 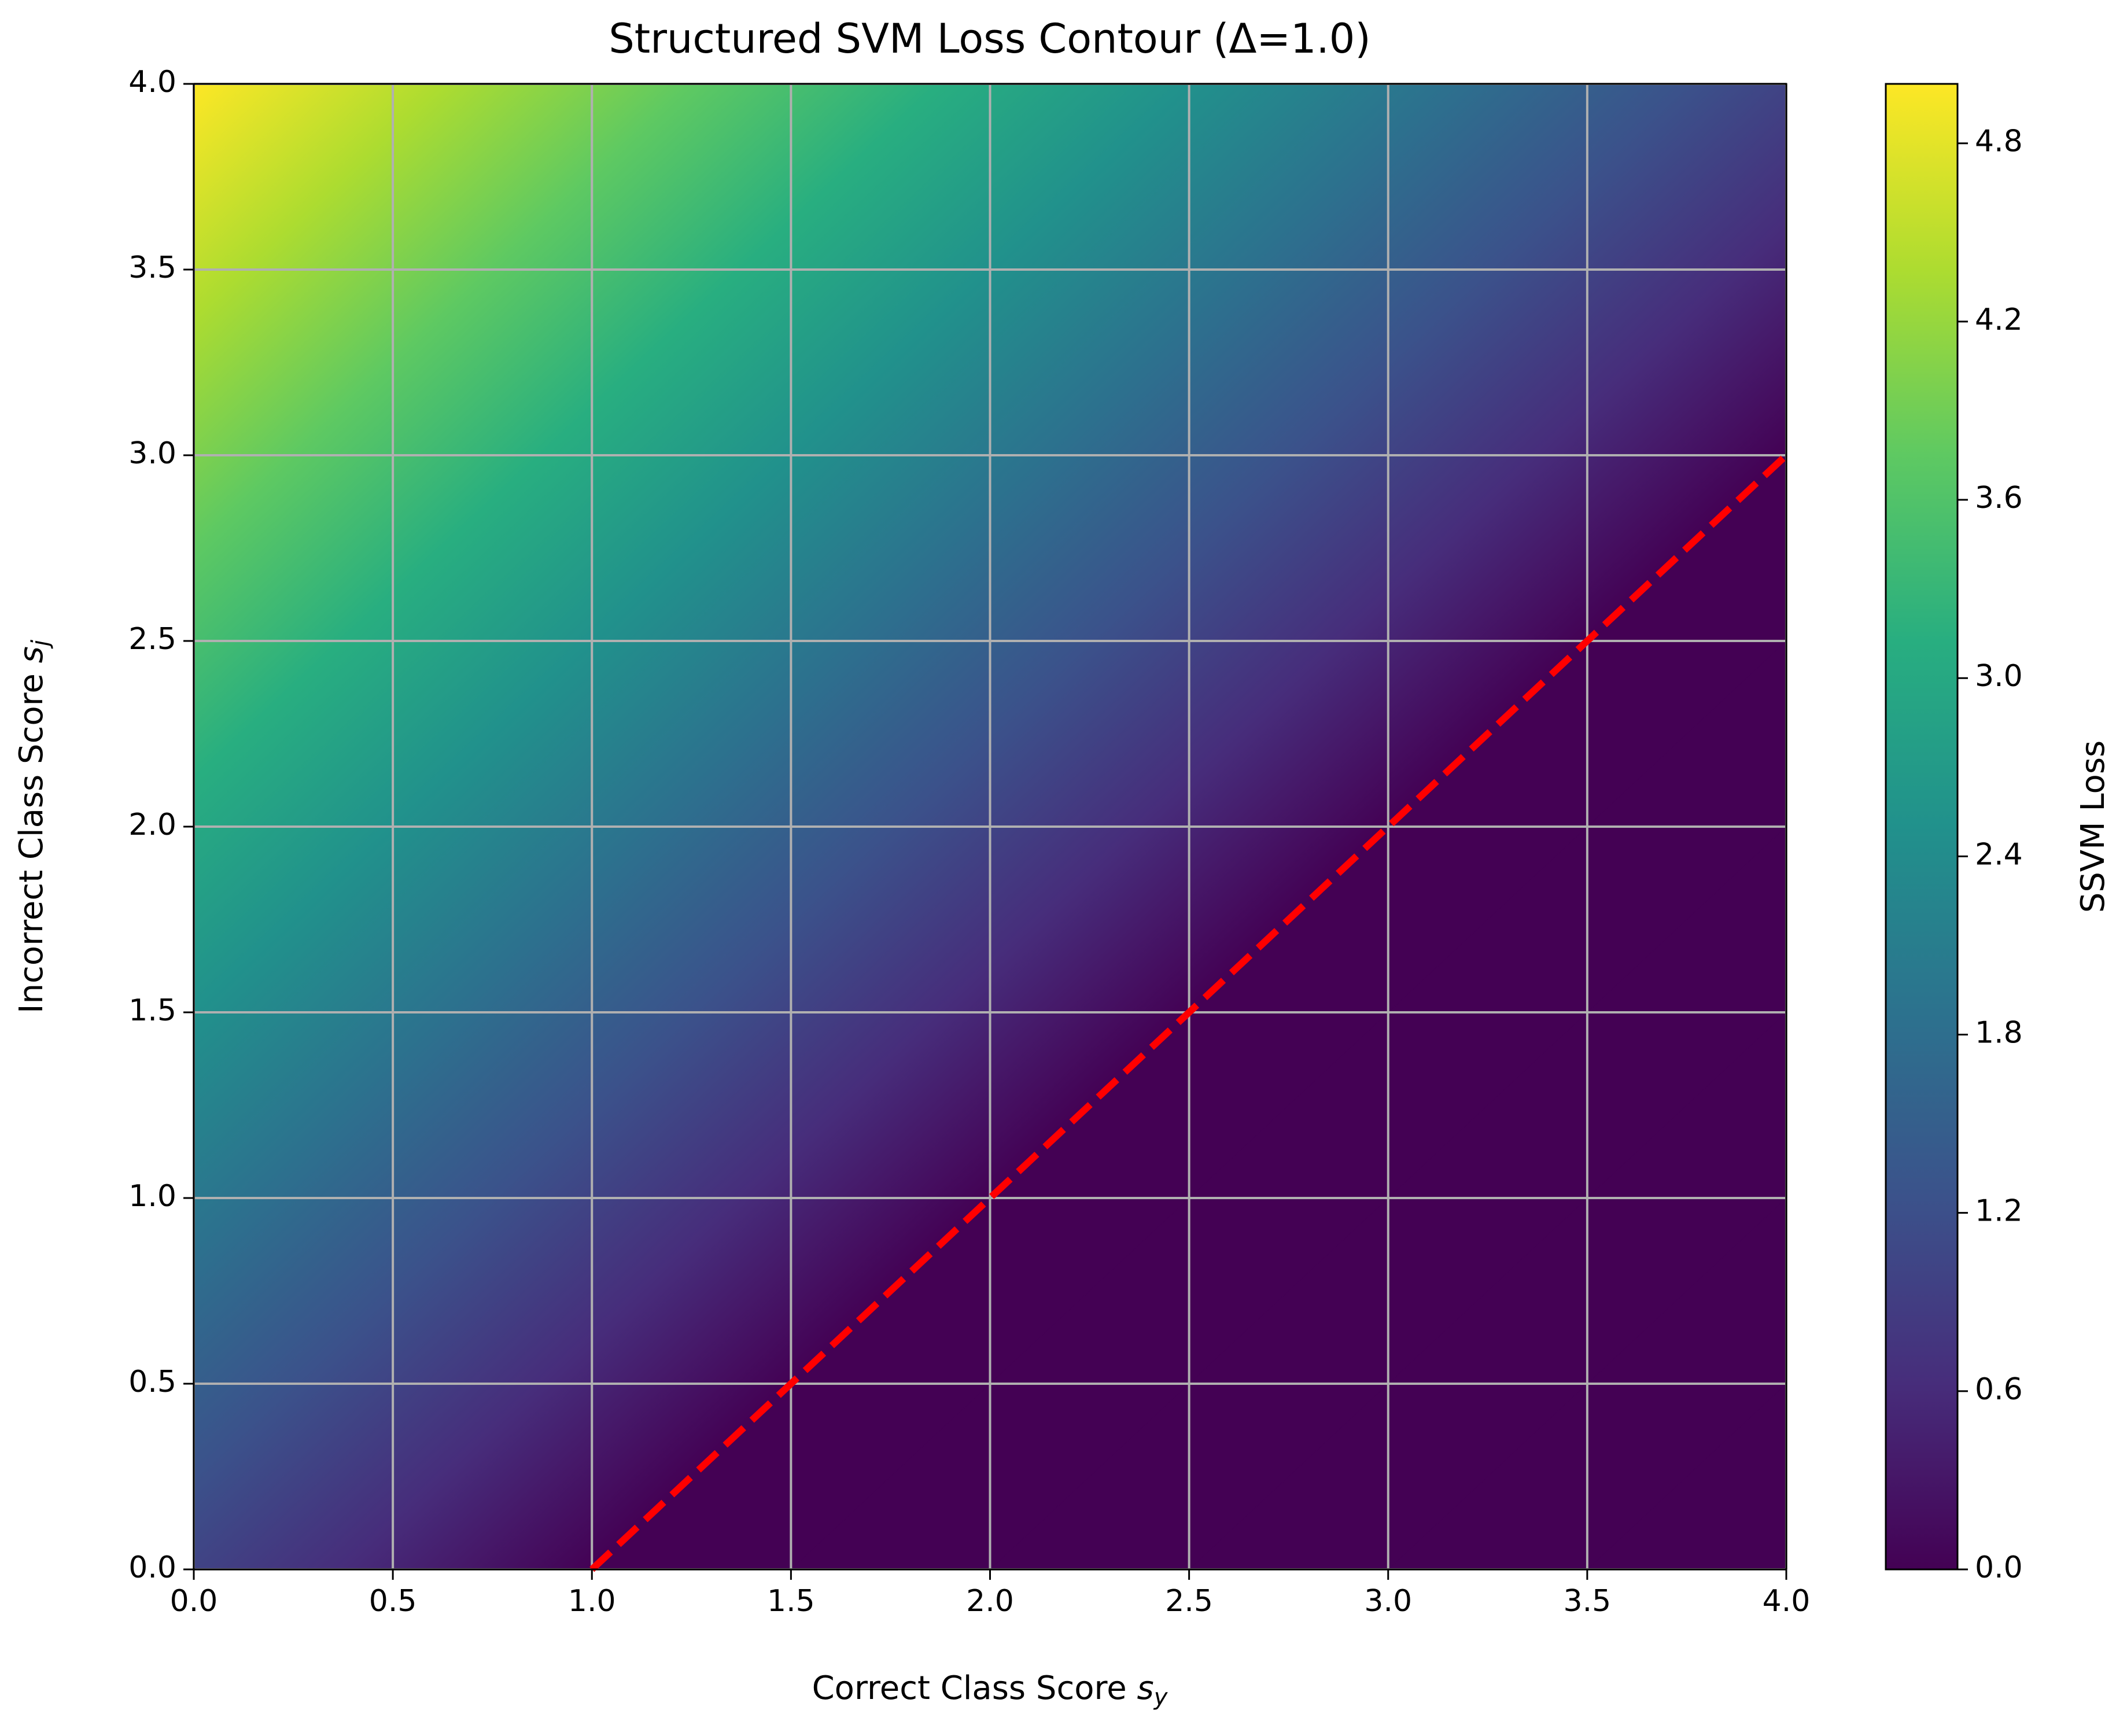 I want to click on y-tick-label: 0.0, so click(x=152, y=1567).